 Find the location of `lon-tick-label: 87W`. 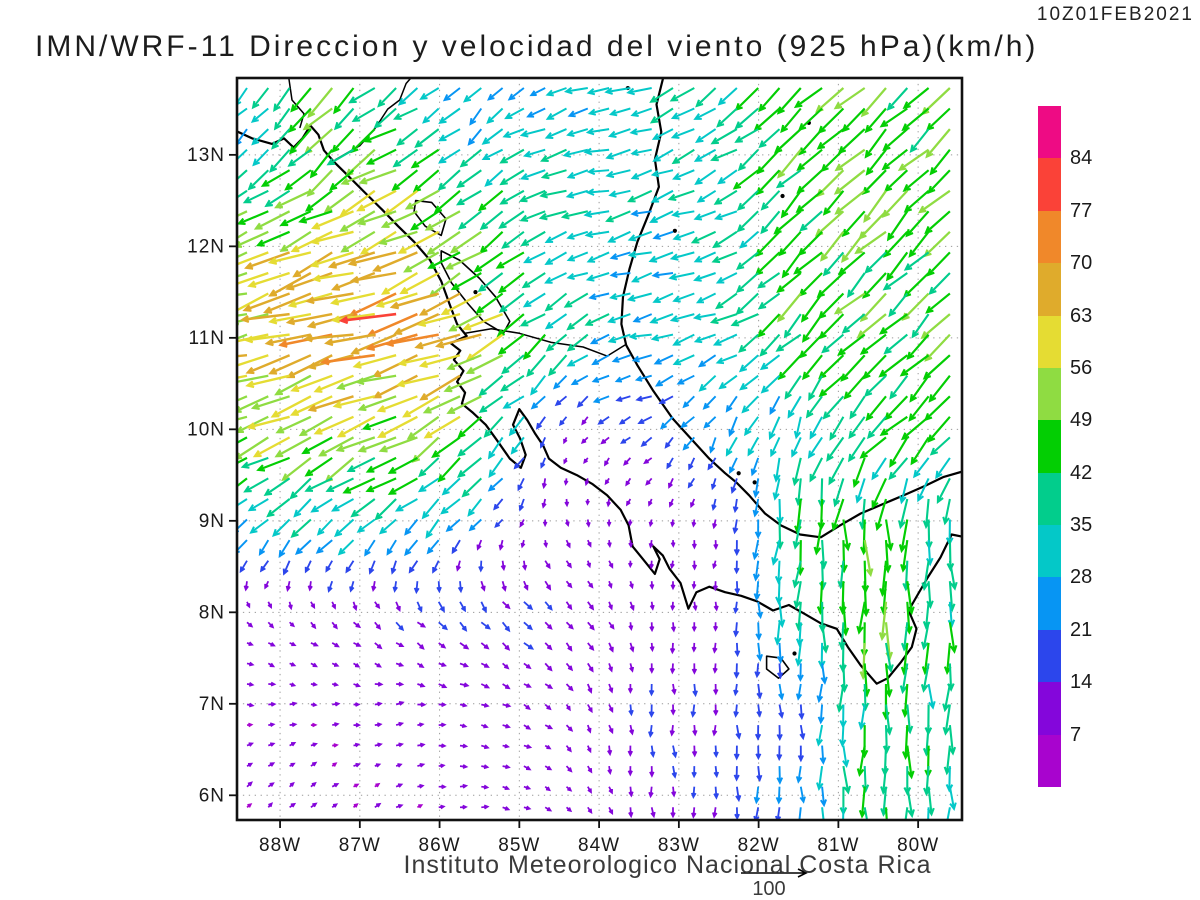

lon-tick-label: 87W is located at coordinates (360, 845).